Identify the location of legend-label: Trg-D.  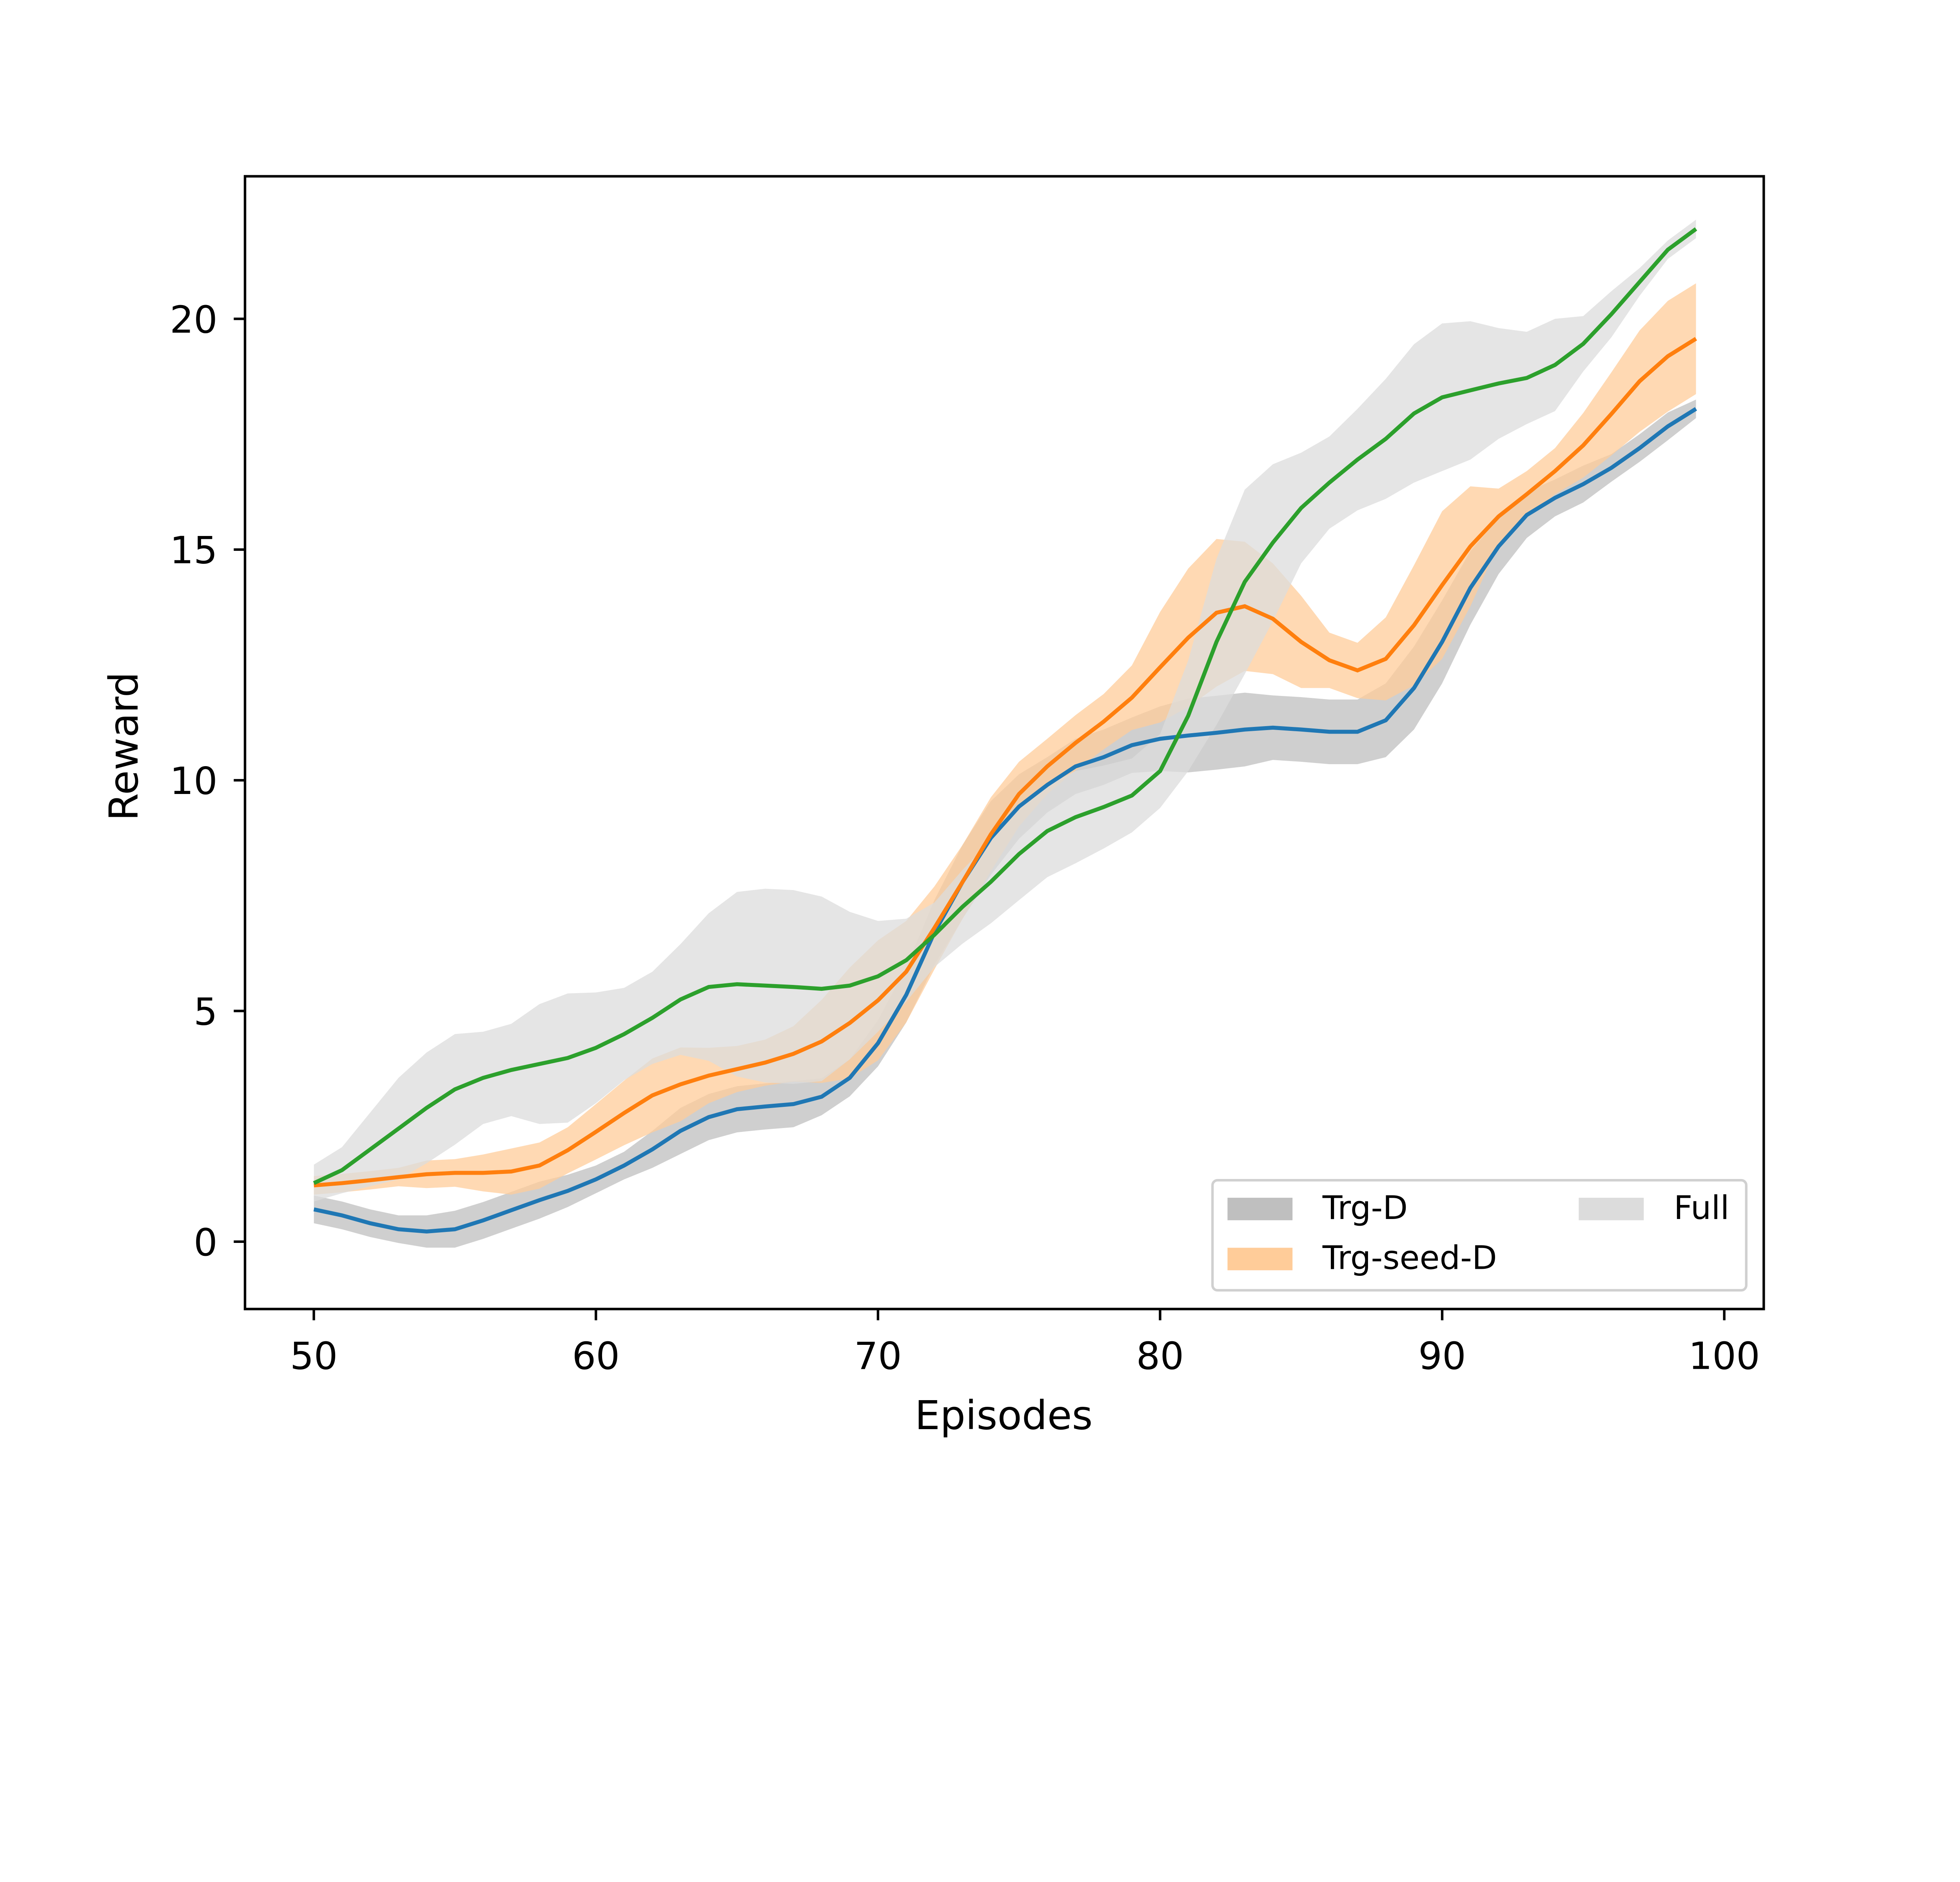
(1365, 1208).